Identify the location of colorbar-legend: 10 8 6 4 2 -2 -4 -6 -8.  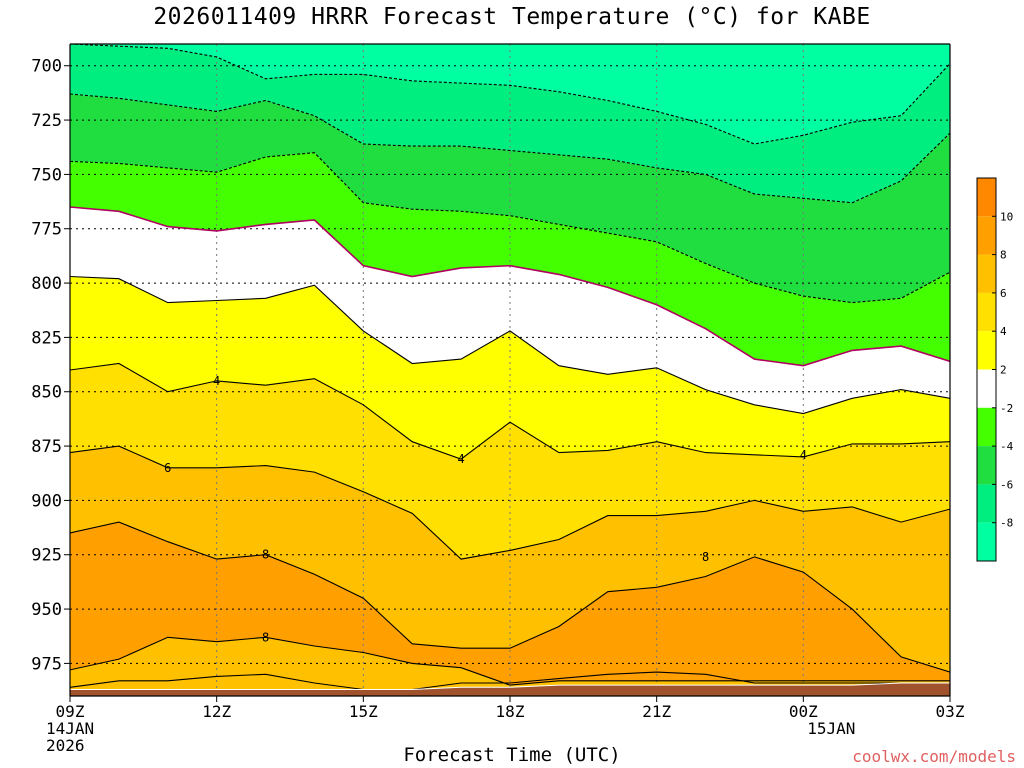
(995, 369).